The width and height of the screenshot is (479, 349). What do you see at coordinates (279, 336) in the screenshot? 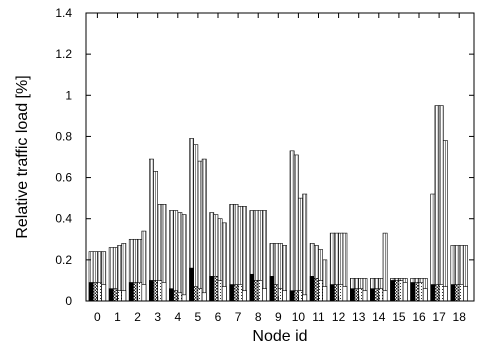
I see `x-axis-label: Node id` at bounding box center [279, 336].